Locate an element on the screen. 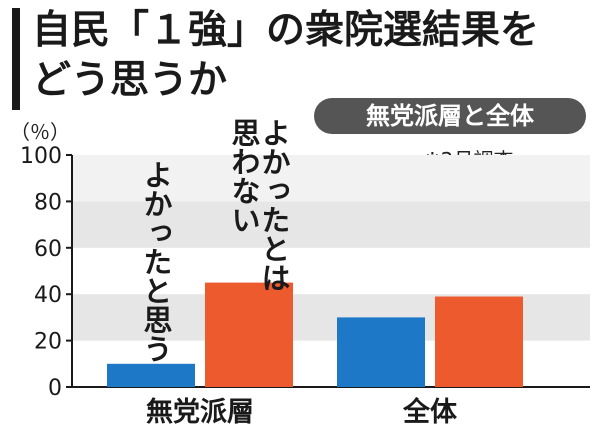  title-line-1: 自民「１強」の衆院選結果を is located at coordinates (286, 30).